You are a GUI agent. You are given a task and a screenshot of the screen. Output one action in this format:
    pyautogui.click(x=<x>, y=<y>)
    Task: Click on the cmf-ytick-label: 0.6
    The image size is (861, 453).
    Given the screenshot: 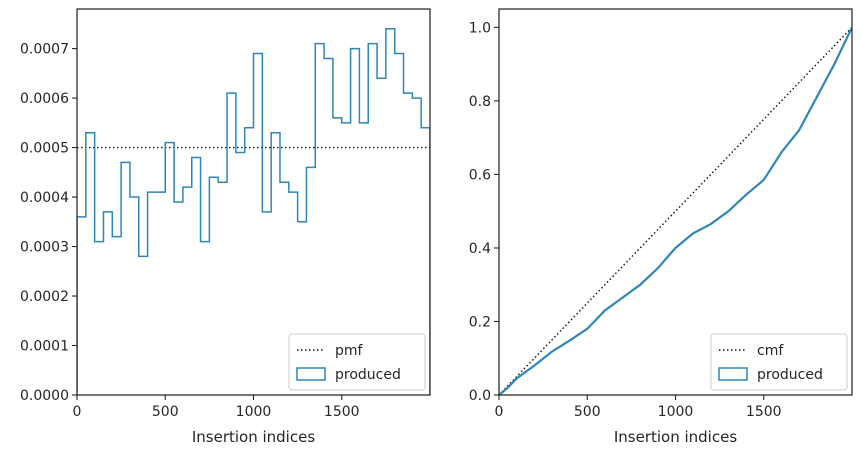 What is the action you would take?
    pyautogui.click(x=480, y=175)
    